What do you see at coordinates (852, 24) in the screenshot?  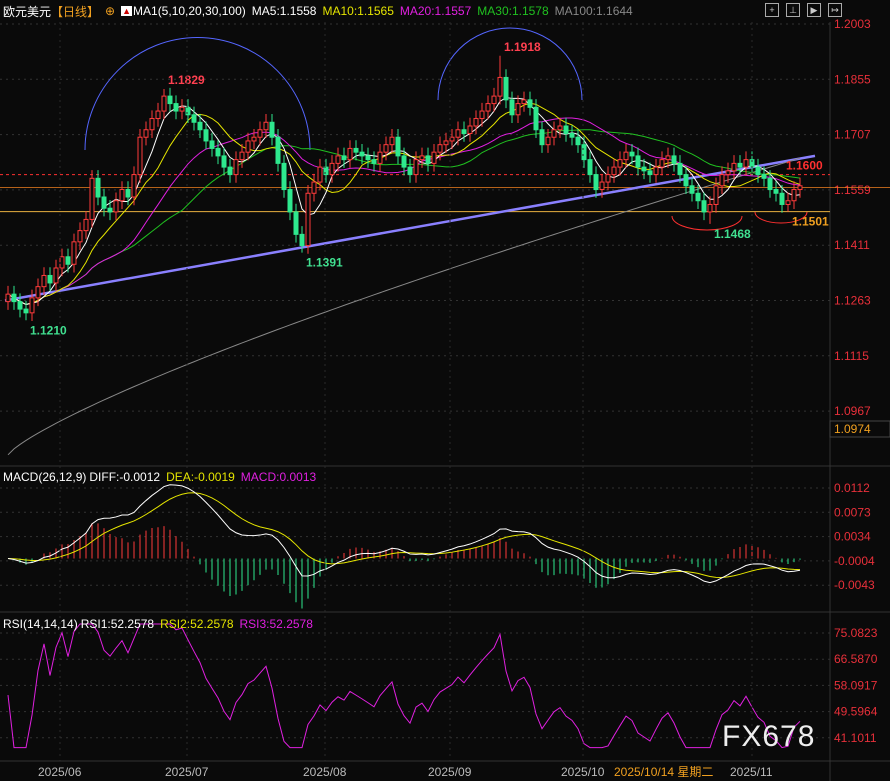 I see `price-tick: 1.2003` at bounding box center [852, 24].